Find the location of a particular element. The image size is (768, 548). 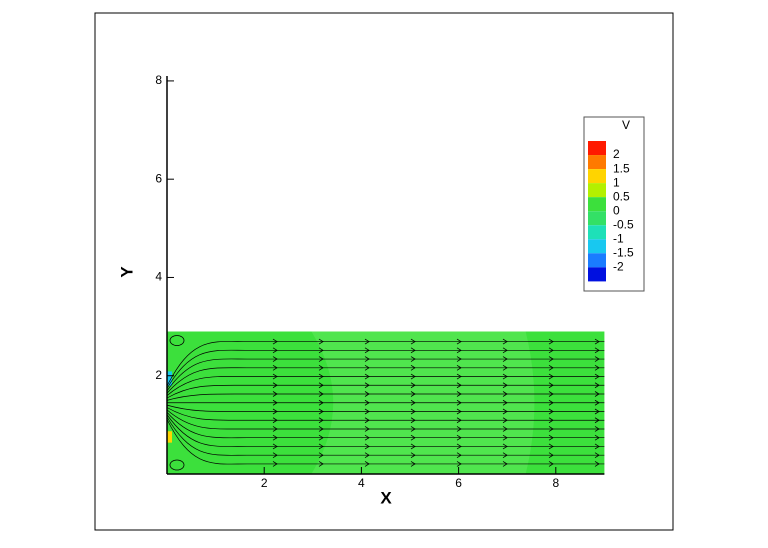

y-tick-label: 4 is located at coordinates (158, 277).